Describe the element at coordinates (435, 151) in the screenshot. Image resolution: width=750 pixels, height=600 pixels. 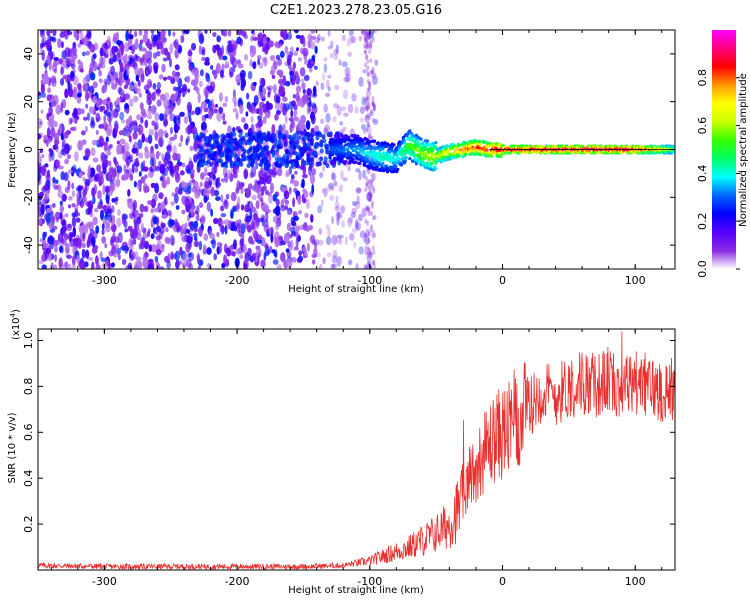
I see `heatmap-ridge-cells` at that location.